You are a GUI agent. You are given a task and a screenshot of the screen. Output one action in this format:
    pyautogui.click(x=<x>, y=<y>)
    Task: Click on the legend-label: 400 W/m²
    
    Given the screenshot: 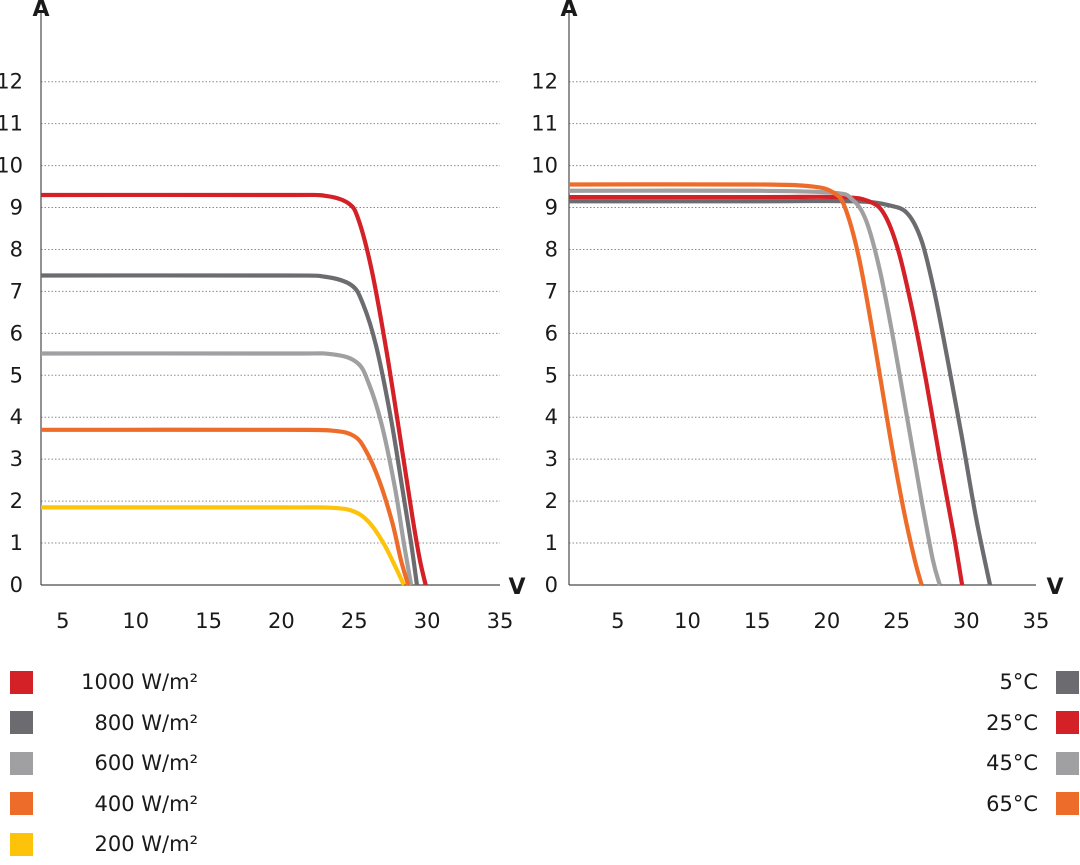 What is the action you would take?
    pyautogui.click(x=146, y=803)
    